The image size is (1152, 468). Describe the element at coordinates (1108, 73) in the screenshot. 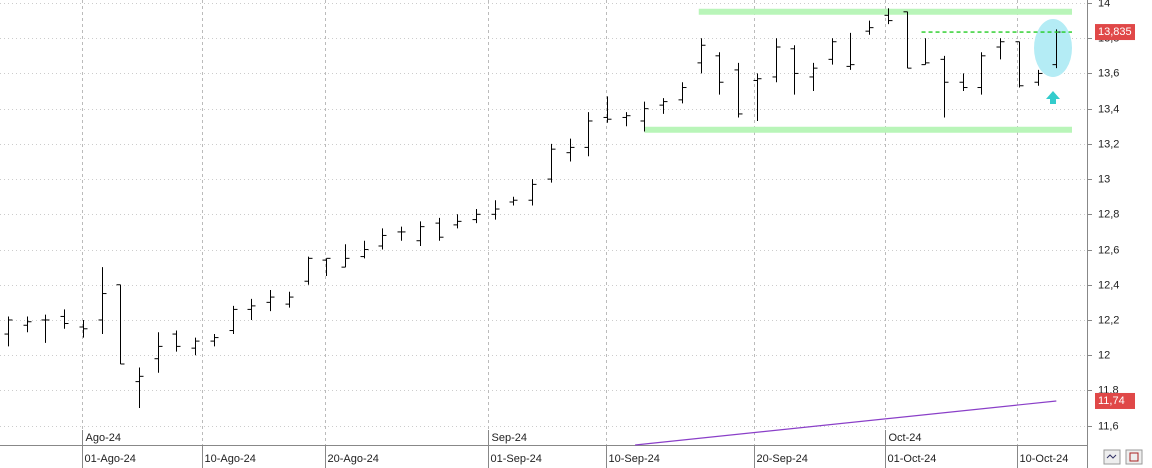

I see `y-tick-label: 13,6` at that location.